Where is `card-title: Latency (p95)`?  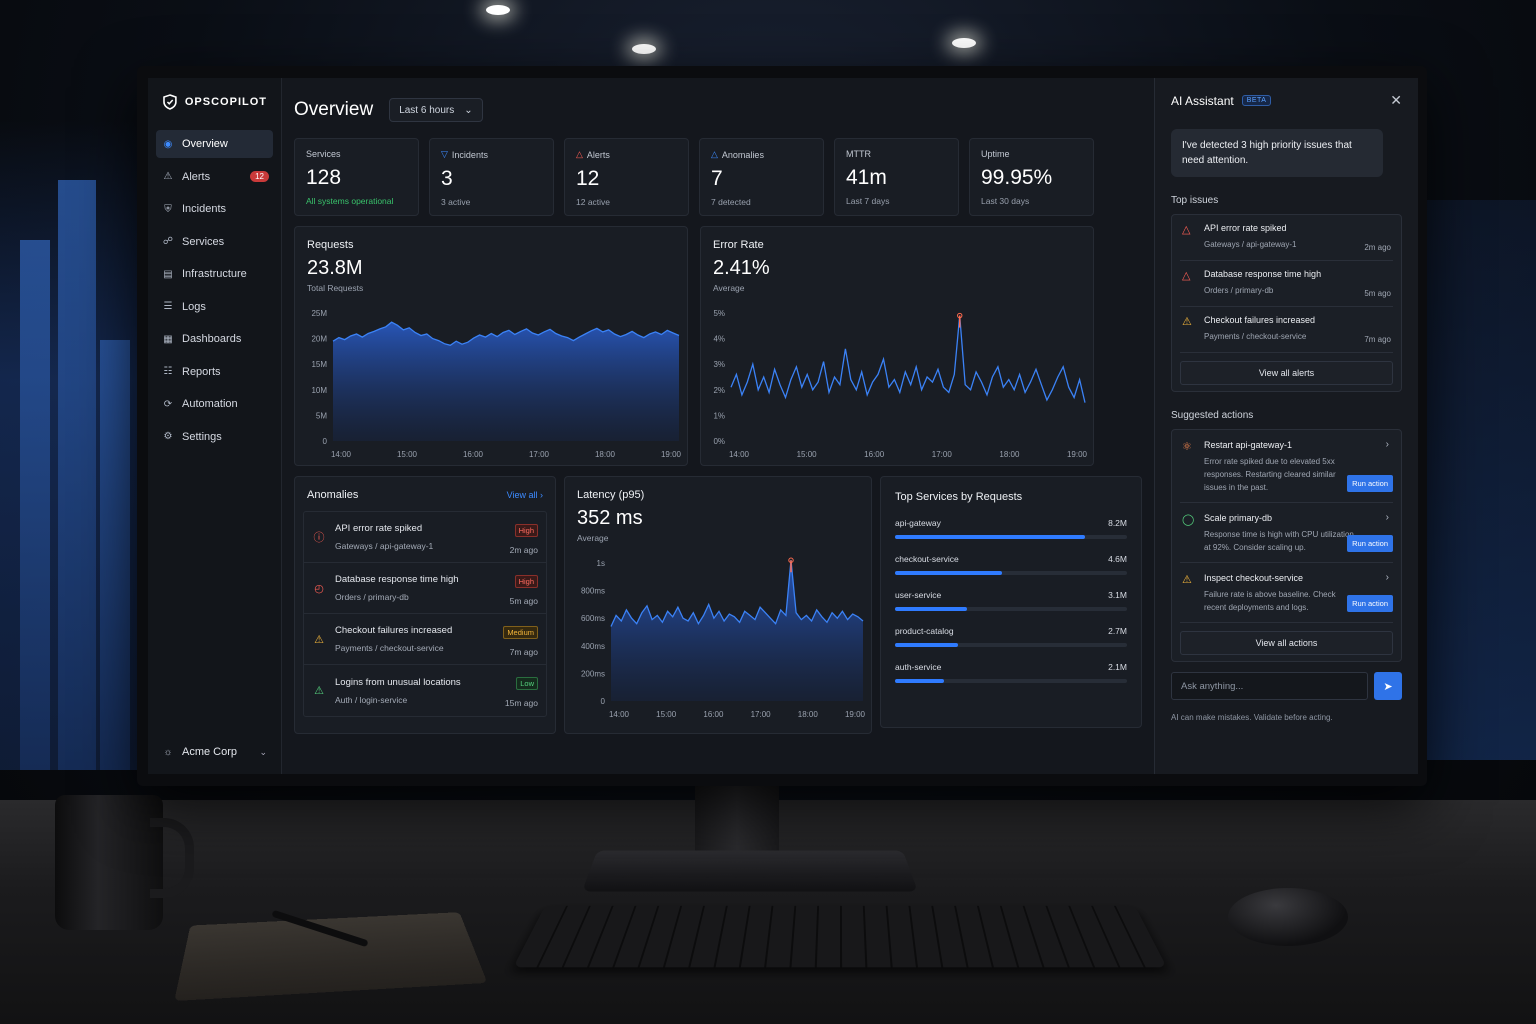
card-title: Latency (p95) is located at coordinates (611, 495).